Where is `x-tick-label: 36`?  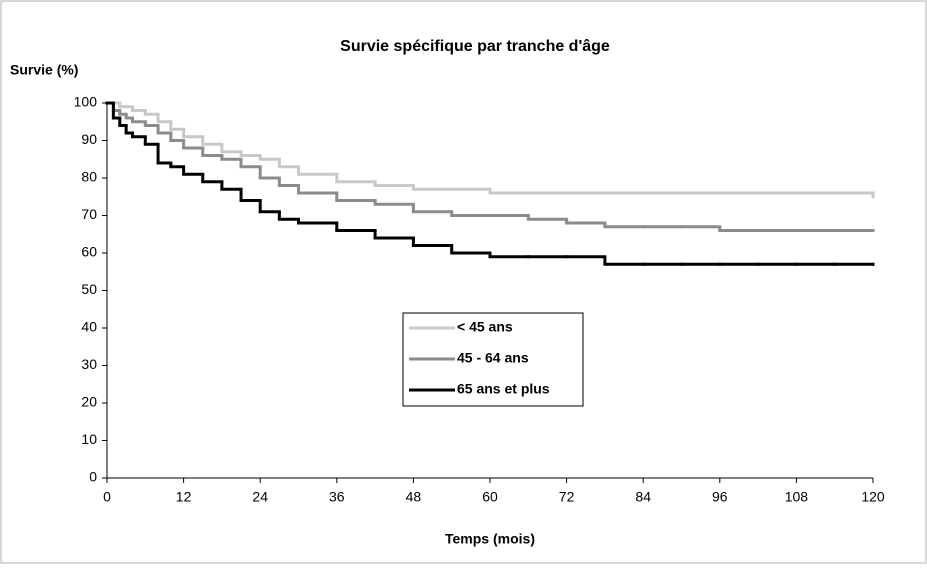 x-tick-label: 36 is located at coordinates (337, 497).